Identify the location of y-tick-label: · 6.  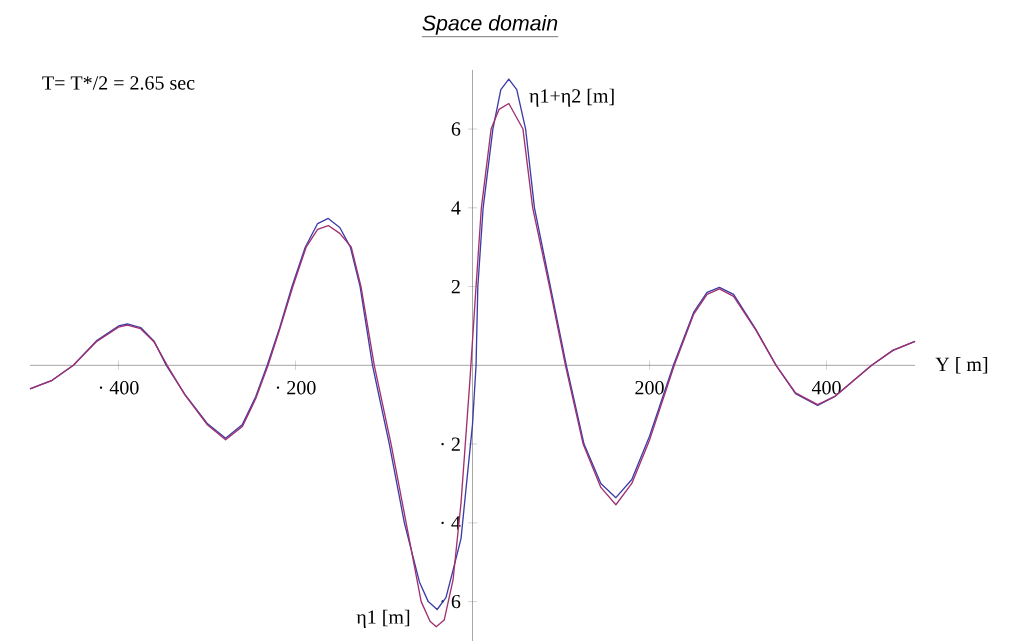
(451, 601).